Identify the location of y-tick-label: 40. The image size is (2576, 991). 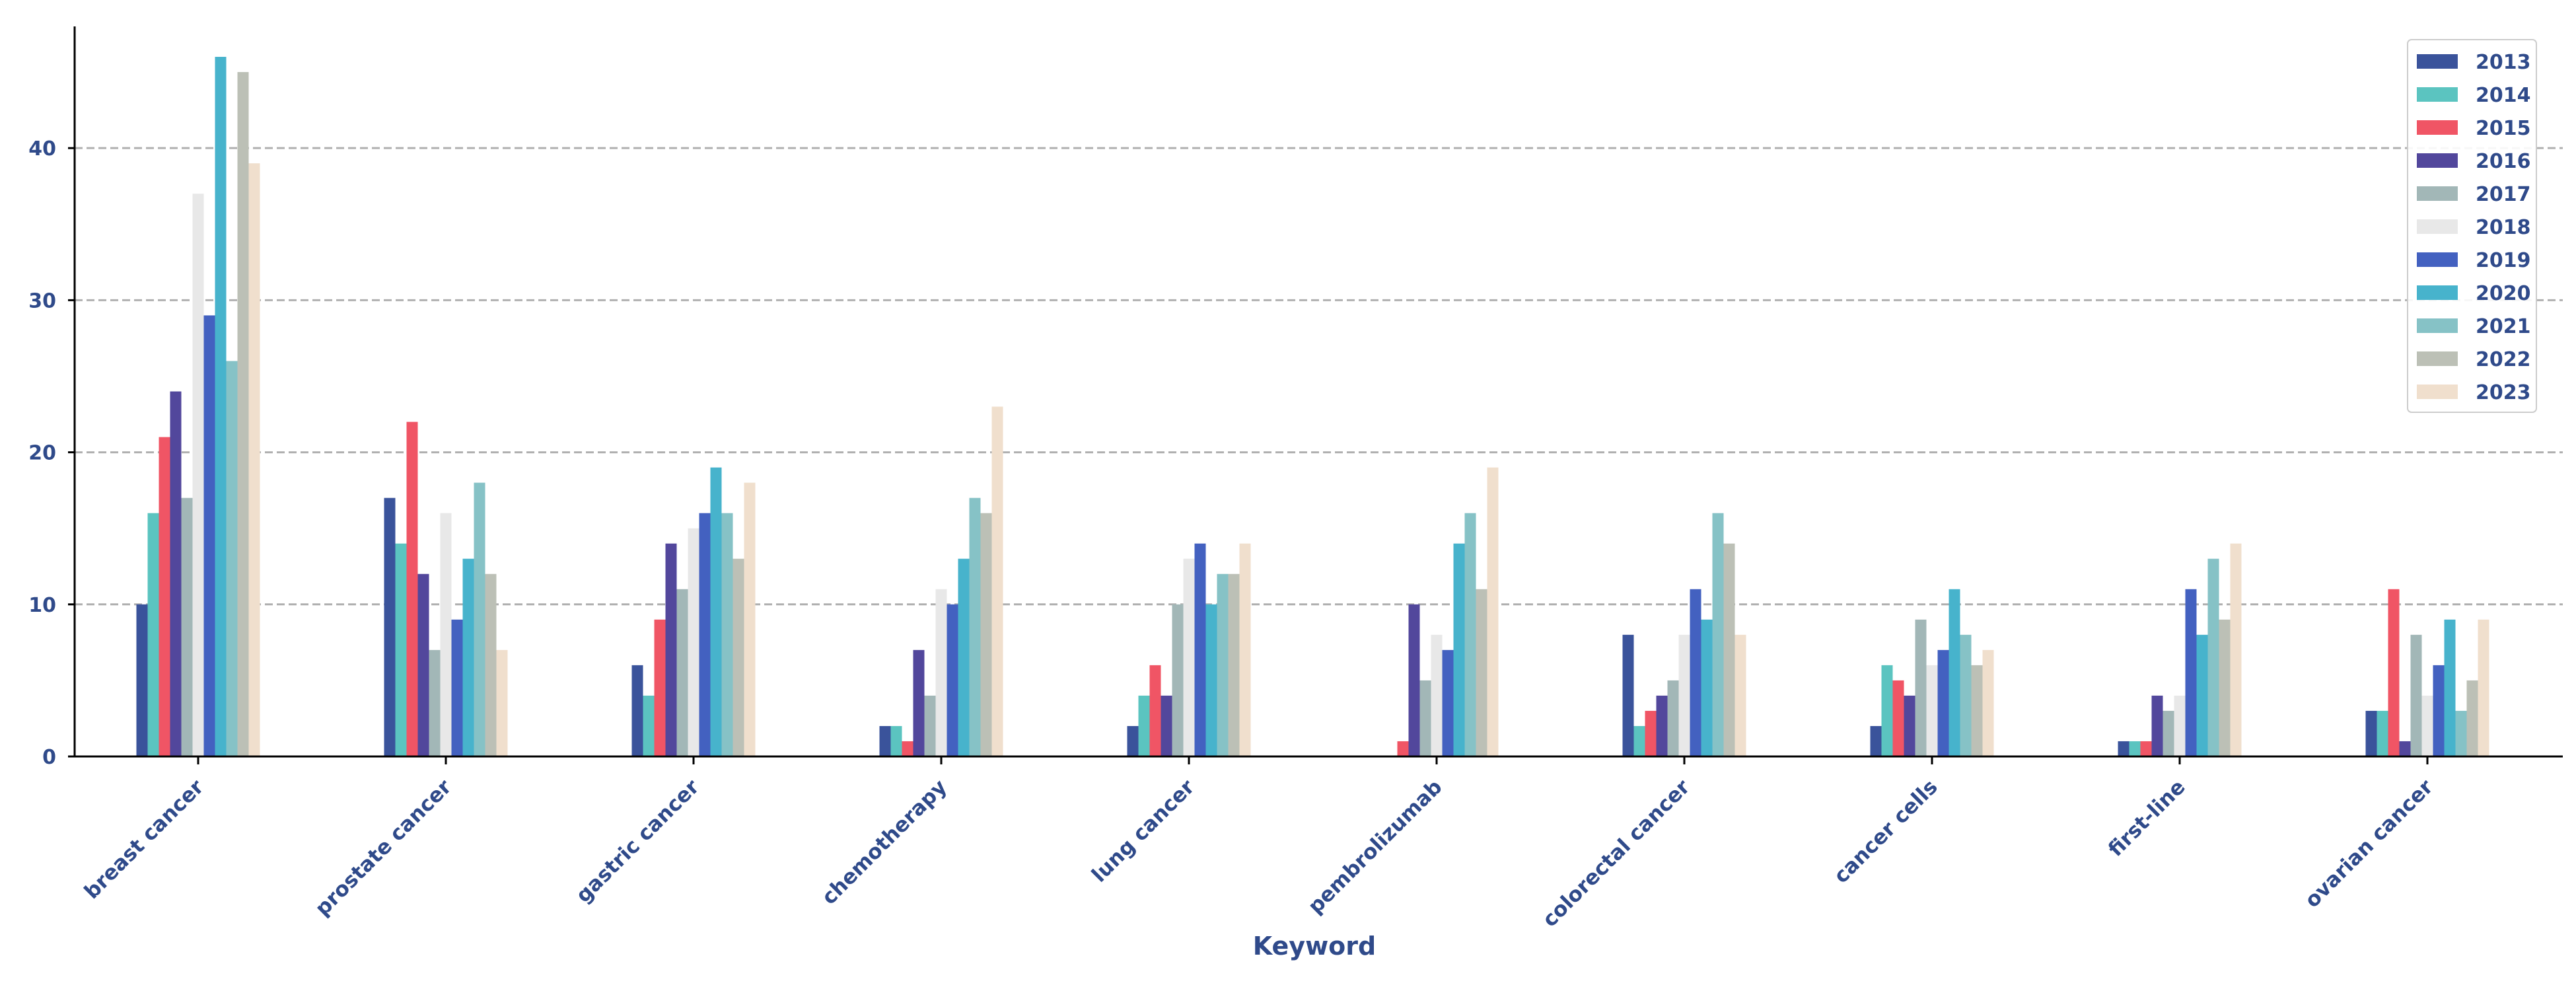
(42, 149).